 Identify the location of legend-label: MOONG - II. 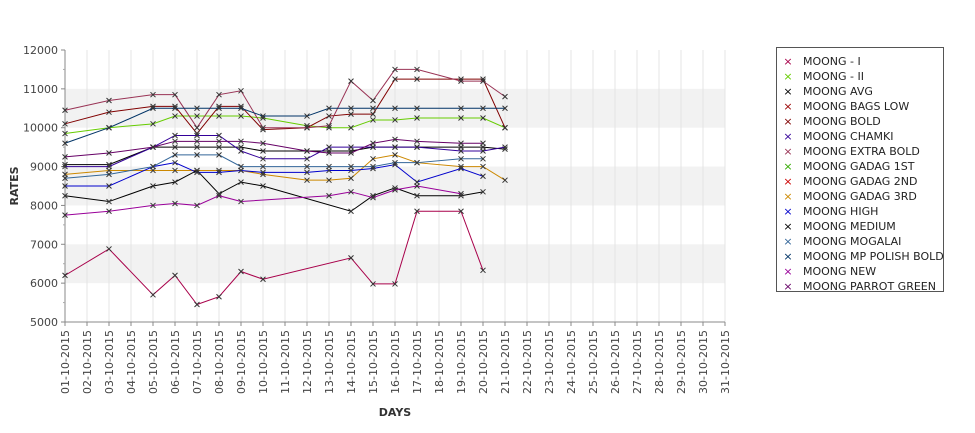
(834, 76).